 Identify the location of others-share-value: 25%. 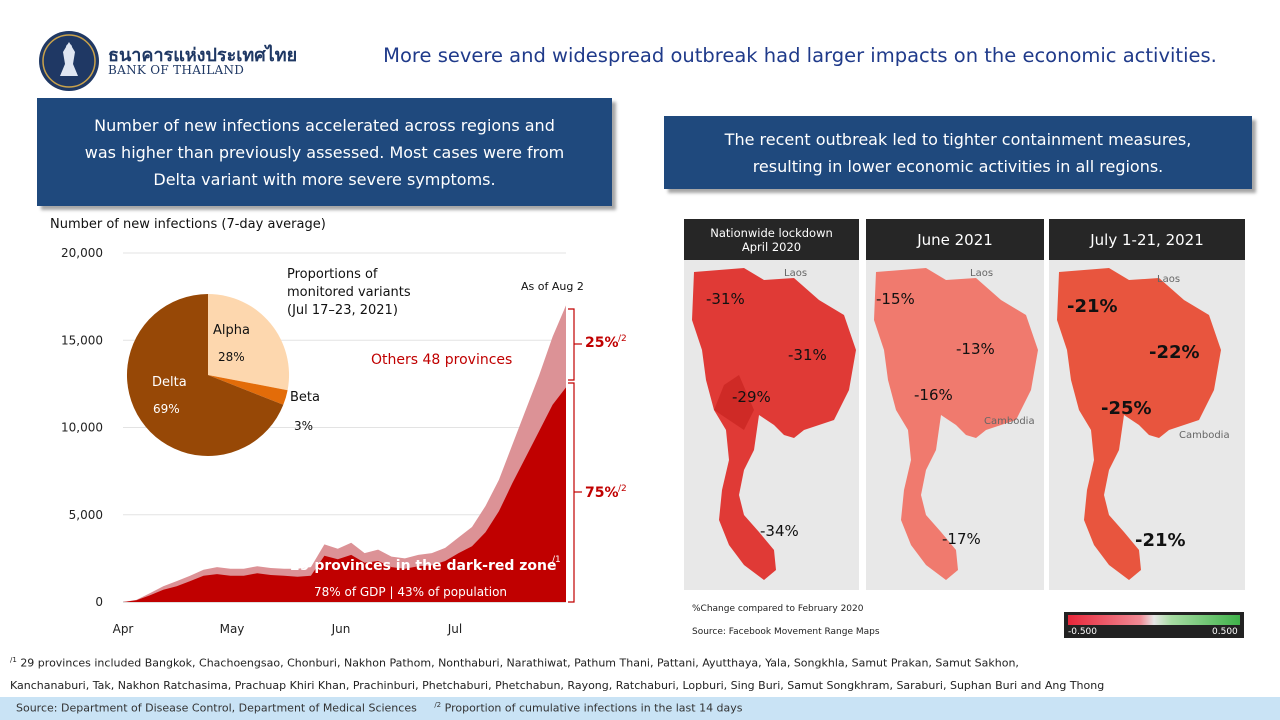
(602, 343).